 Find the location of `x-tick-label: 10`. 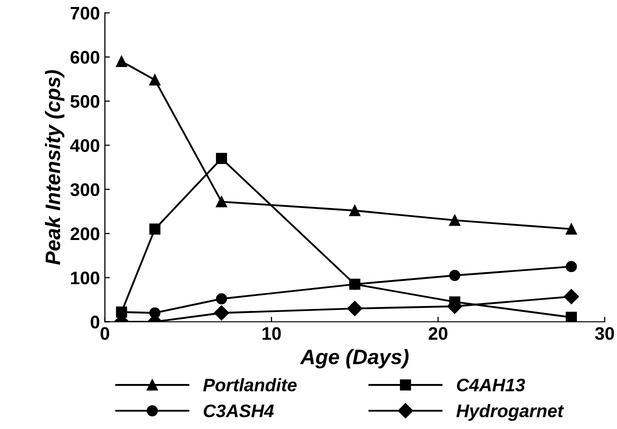

x-tick-label: 10 is located at coordinates (271, 333).